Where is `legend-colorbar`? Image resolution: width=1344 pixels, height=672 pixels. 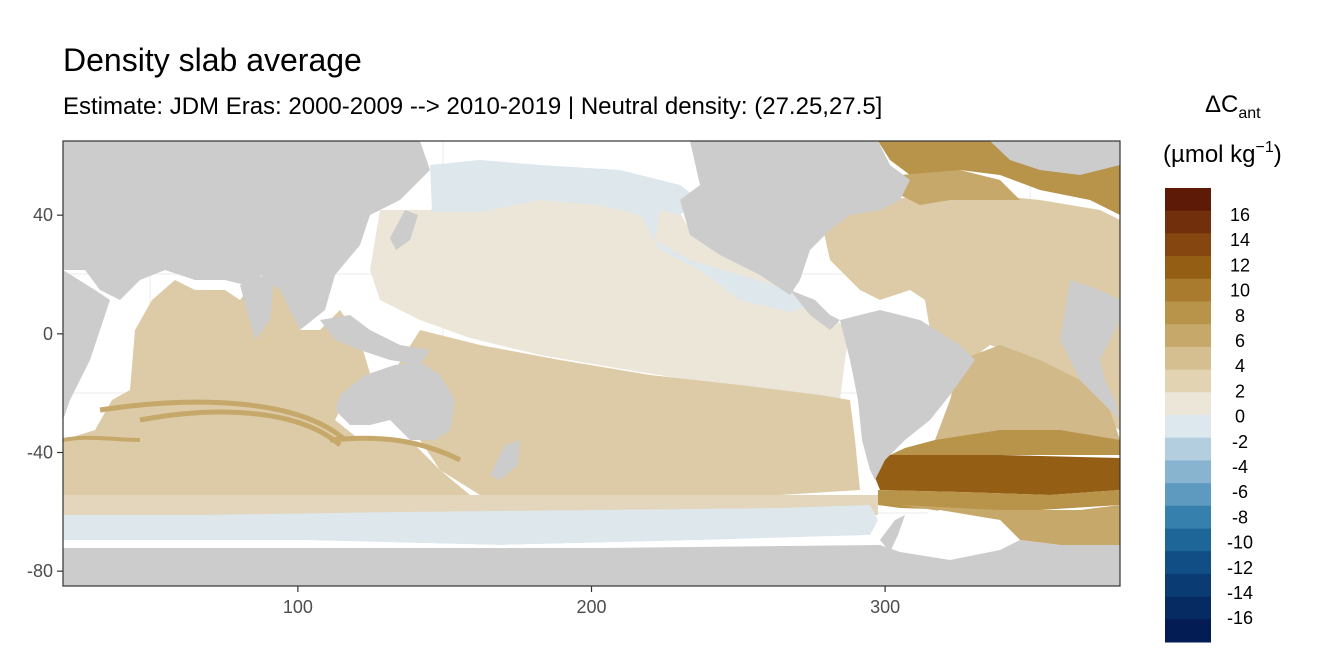 legend-colorbar is located at coordinates (1188, 415).